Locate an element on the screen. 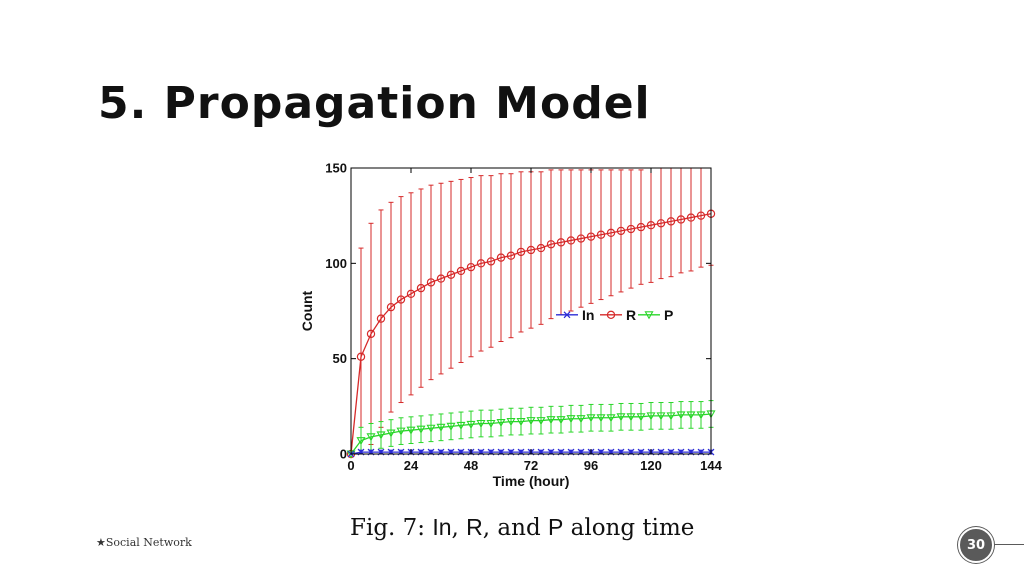  legend-p-label: P is located at coordinates (668, 315).